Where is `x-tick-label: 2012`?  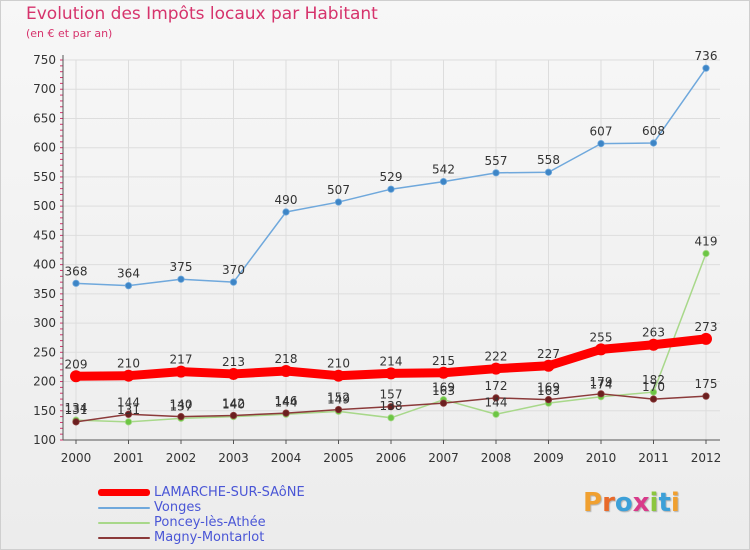 x-tick-label: 2012 is located at coordinates (706, 458).